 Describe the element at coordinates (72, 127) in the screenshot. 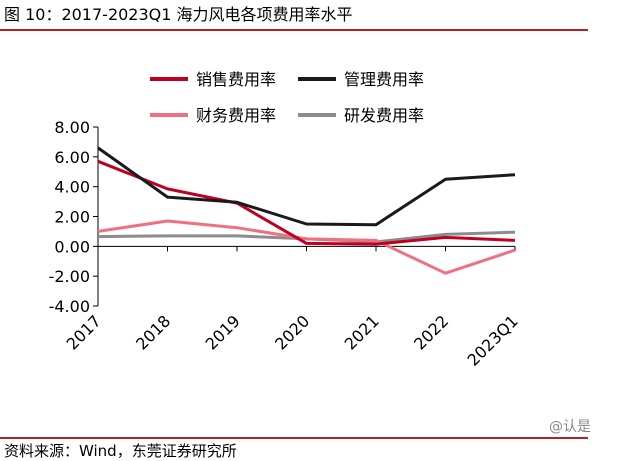

I see `y-tick-label: 8.00` at that location.